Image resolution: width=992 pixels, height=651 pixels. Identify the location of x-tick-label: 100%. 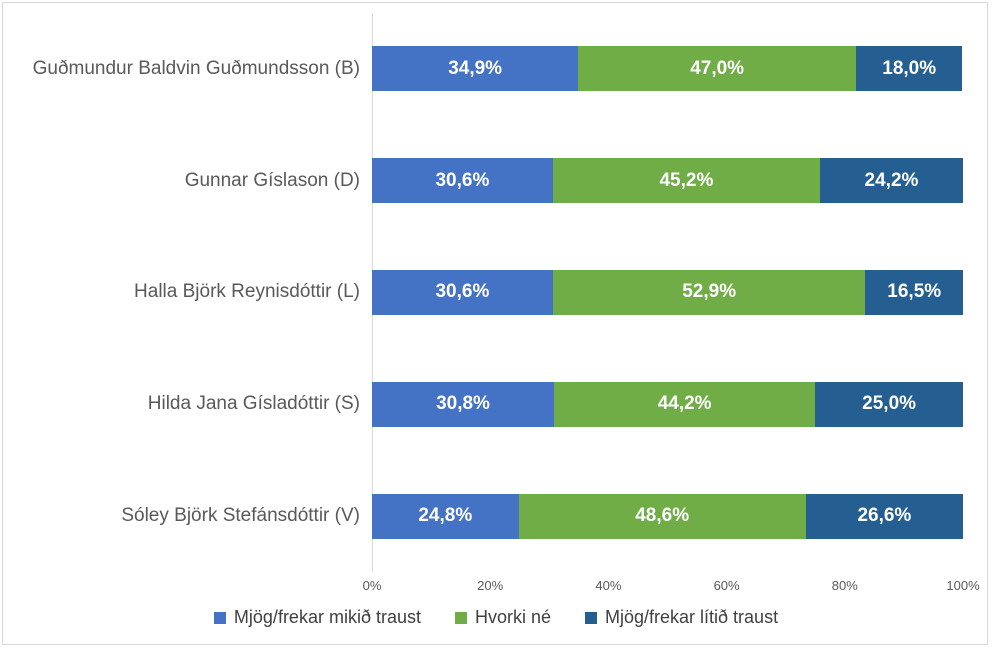
(963, 585).